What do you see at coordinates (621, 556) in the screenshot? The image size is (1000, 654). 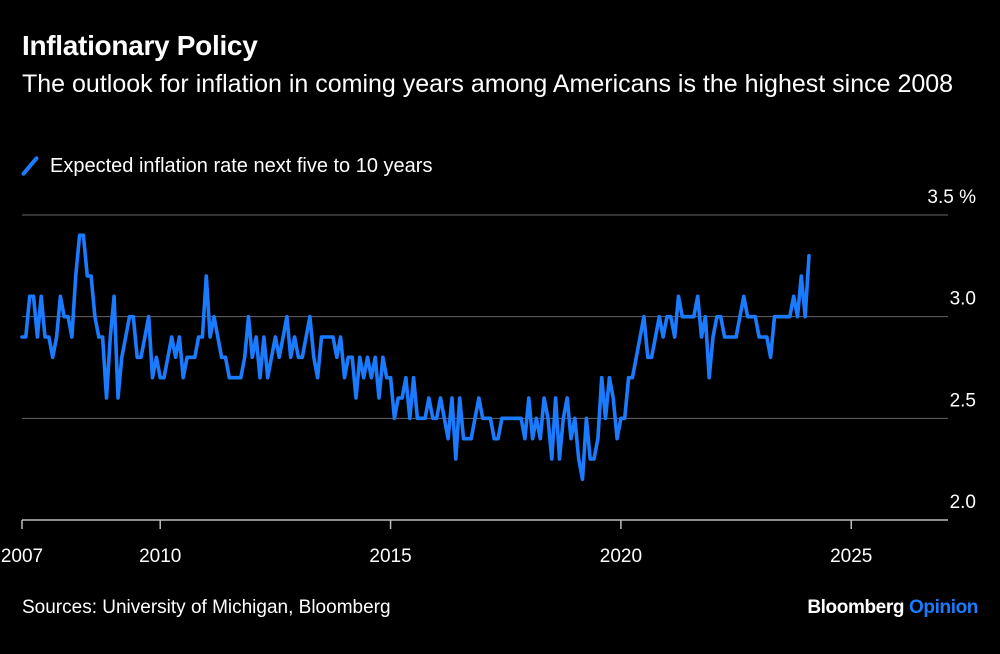 I see `x-tick-label: 2020` at bounding box center [621, 556].